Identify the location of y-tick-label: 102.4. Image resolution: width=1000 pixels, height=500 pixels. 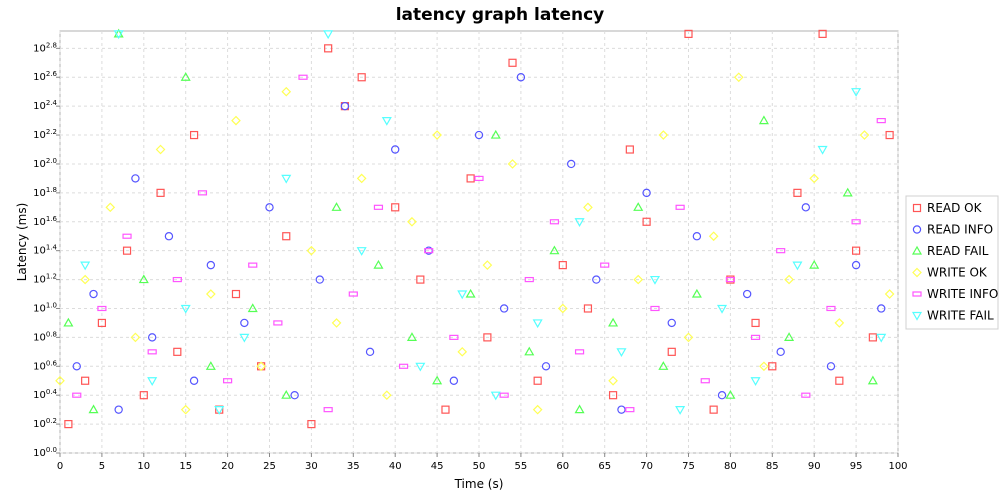
(45, 105).